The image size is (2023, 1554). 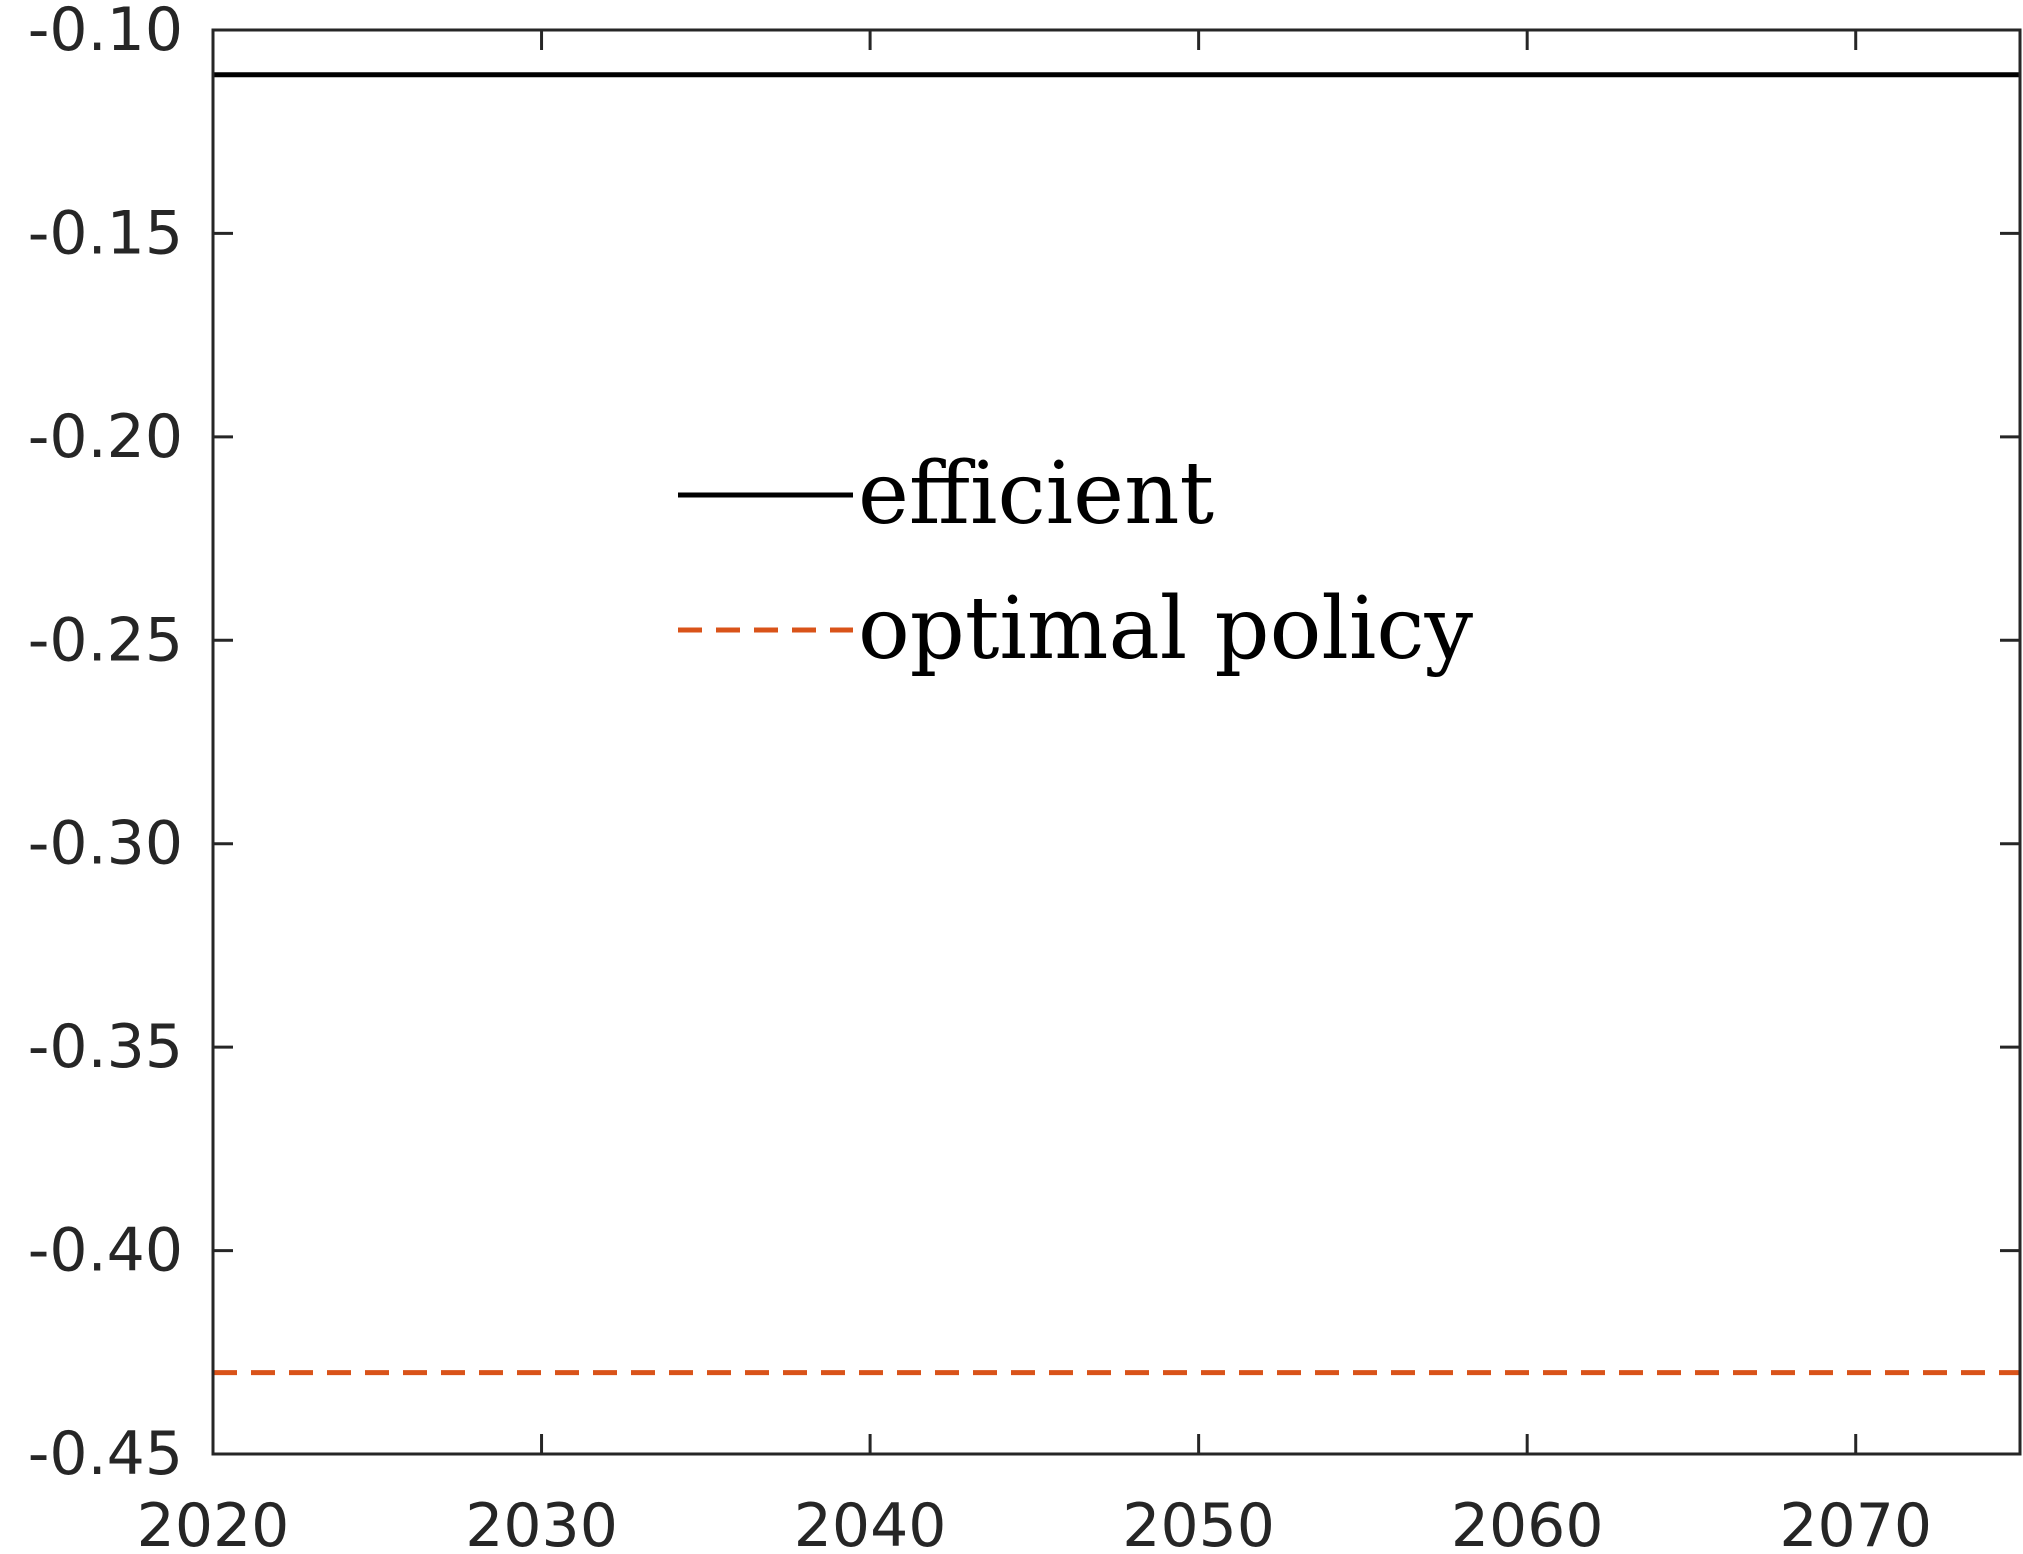 What do you see at coordinates (105, 1047) in the screenshot?
I see `y-tick-label: -0.35` at bounding box center [105, 1047].